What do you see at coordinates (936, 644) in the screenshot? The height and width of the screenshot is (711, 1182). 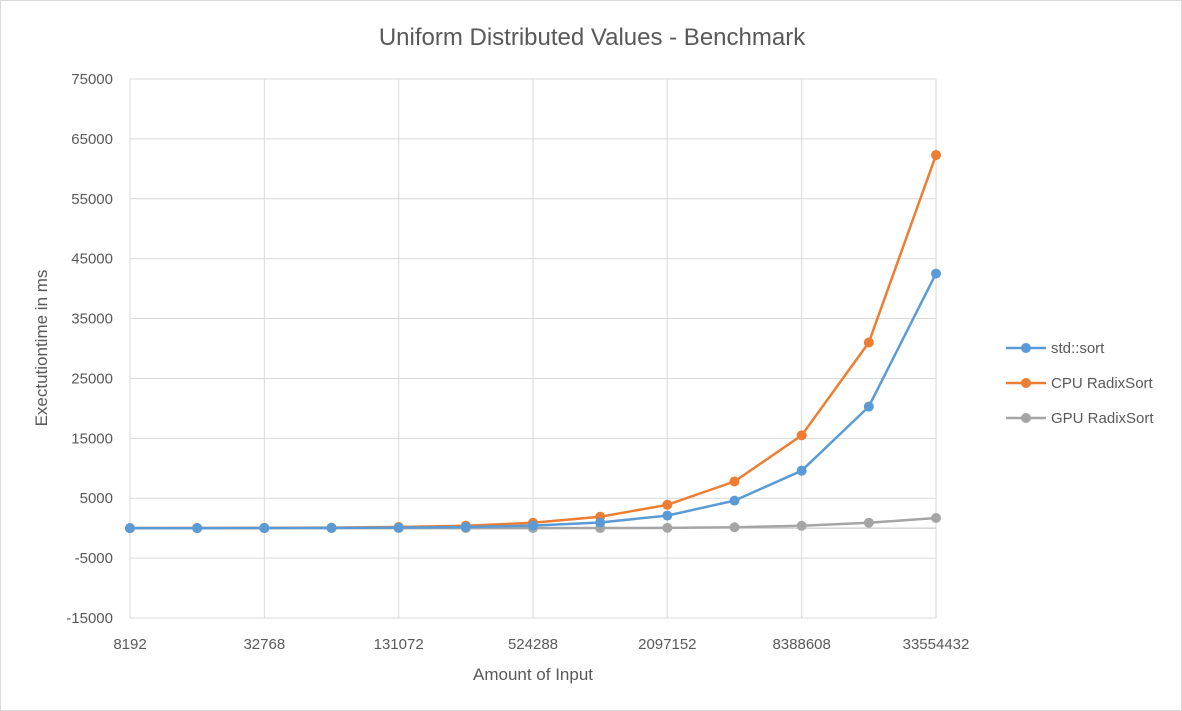 I see `x-tick-label: 33554432` at bounding box center [936, 644].